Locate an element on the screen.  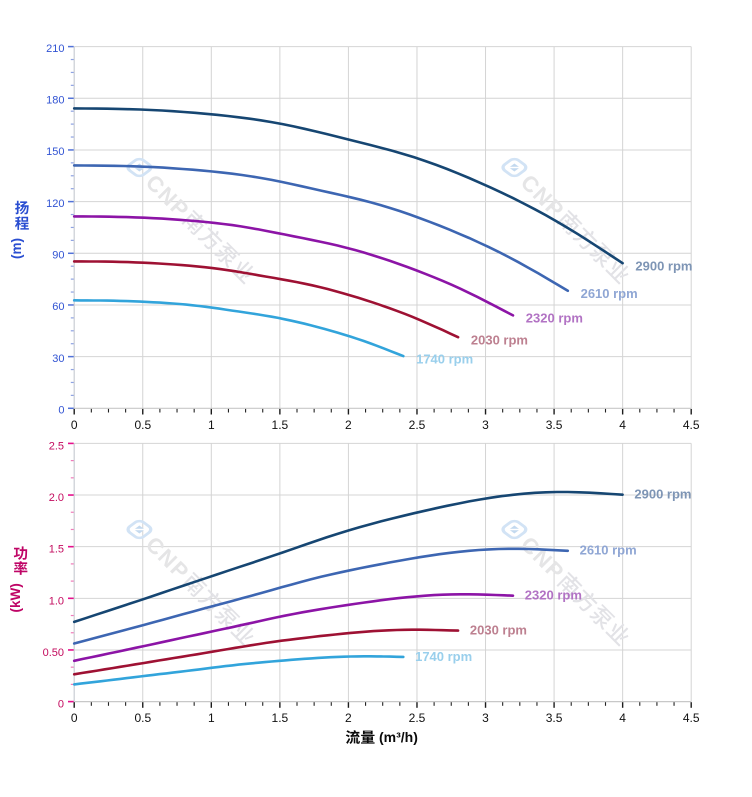
svg-text: 90 is located at coordinates (58, 256).